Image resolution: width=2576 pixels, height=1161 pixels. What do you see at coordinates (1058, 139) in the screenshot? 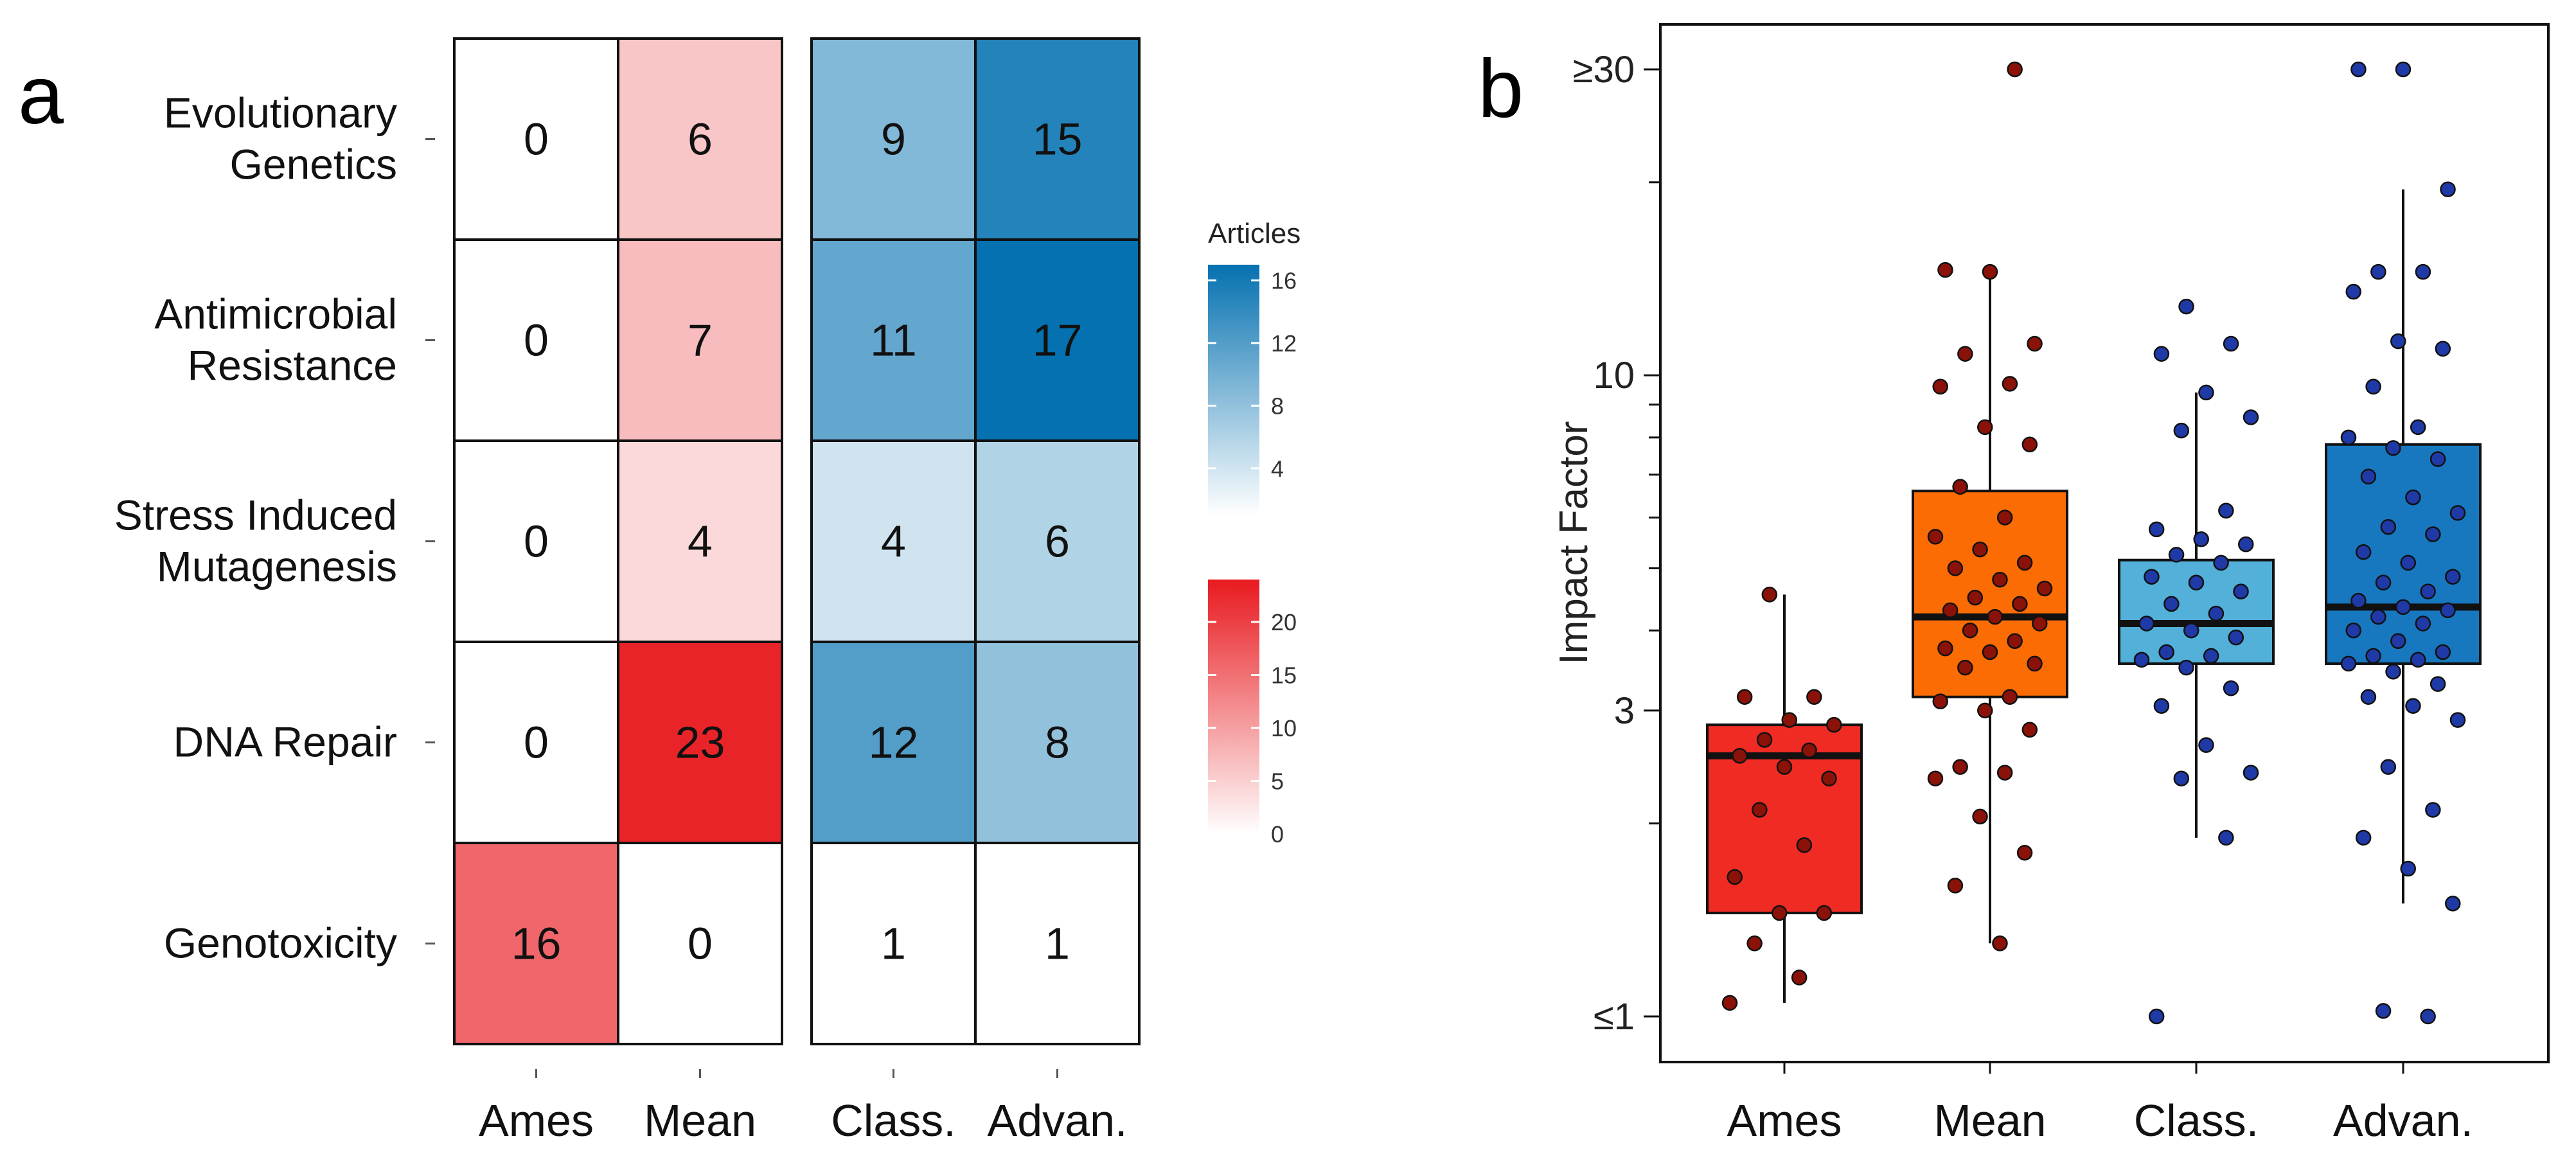
I see `cell-value-evolutionary-genetics-advan: 15` at bounding box center [1058, 139].